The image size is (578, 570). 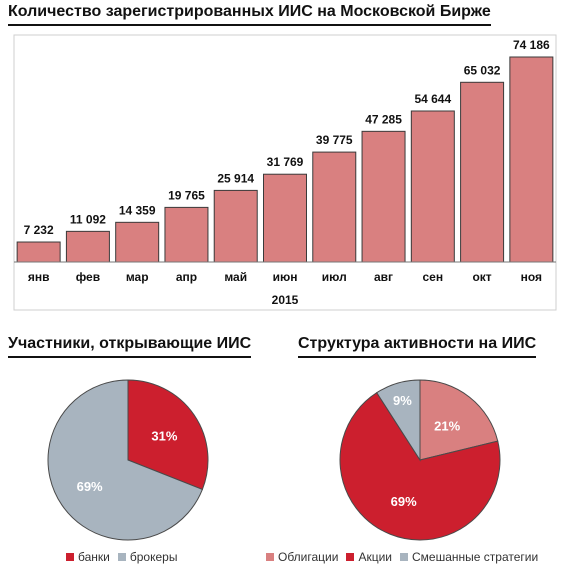 What do you see at coordinates (186, 195) in the screenshot?
I see `bar-value-label: 19 765` at bounding box center [186, 195].